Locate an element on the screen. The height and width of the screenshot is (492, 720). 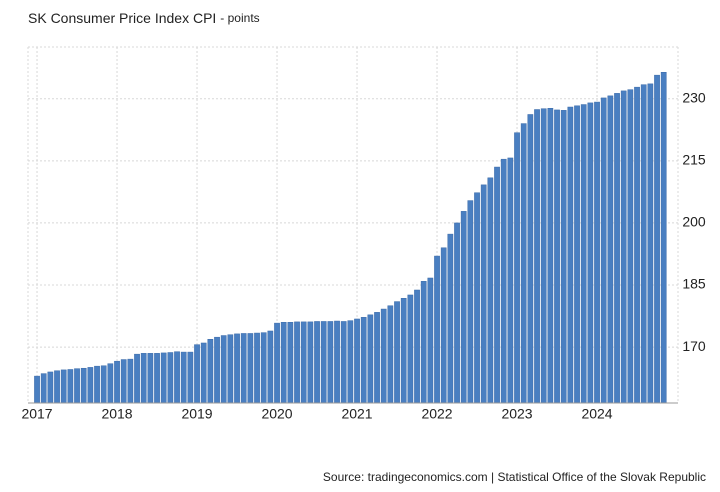
x-tick-label: 2024 is located at coordinates (596, 414).